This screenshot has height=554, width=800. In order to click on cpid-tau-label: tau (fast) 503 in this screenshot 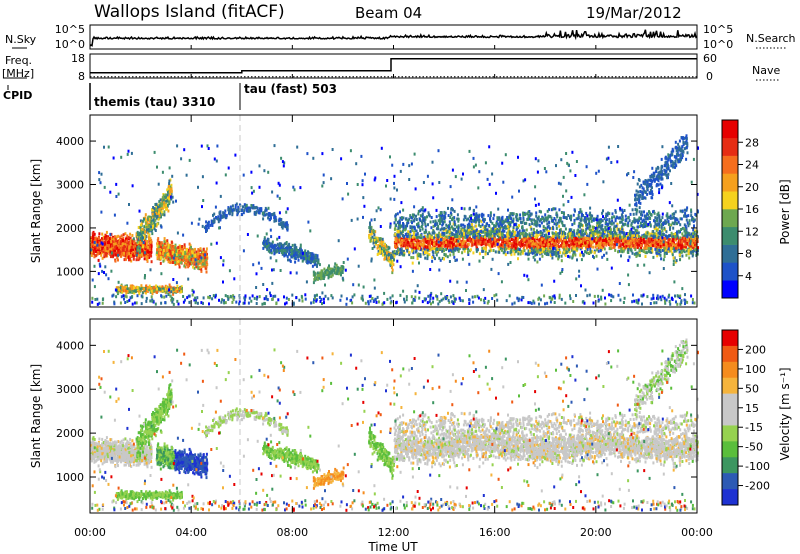, I will do `click(290, 89)`.